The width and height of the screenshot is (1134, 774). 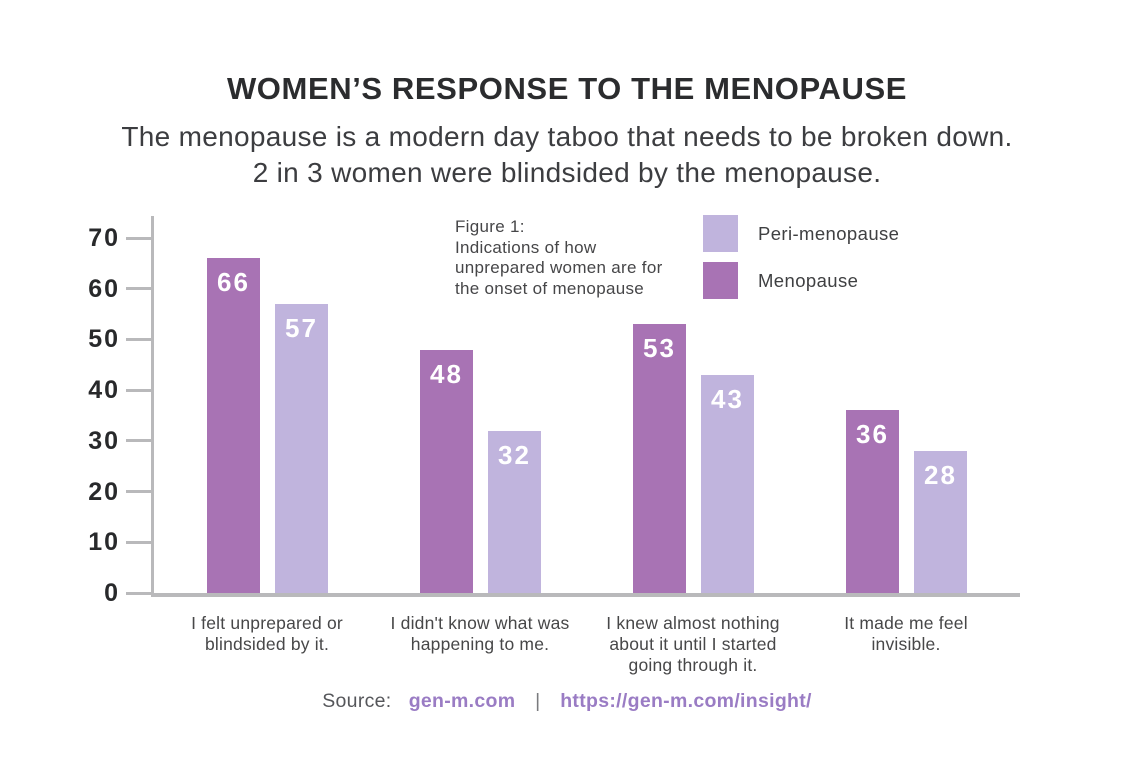 I want to click on legend-item-menopause: Menopause, so click(x=801, y=280).